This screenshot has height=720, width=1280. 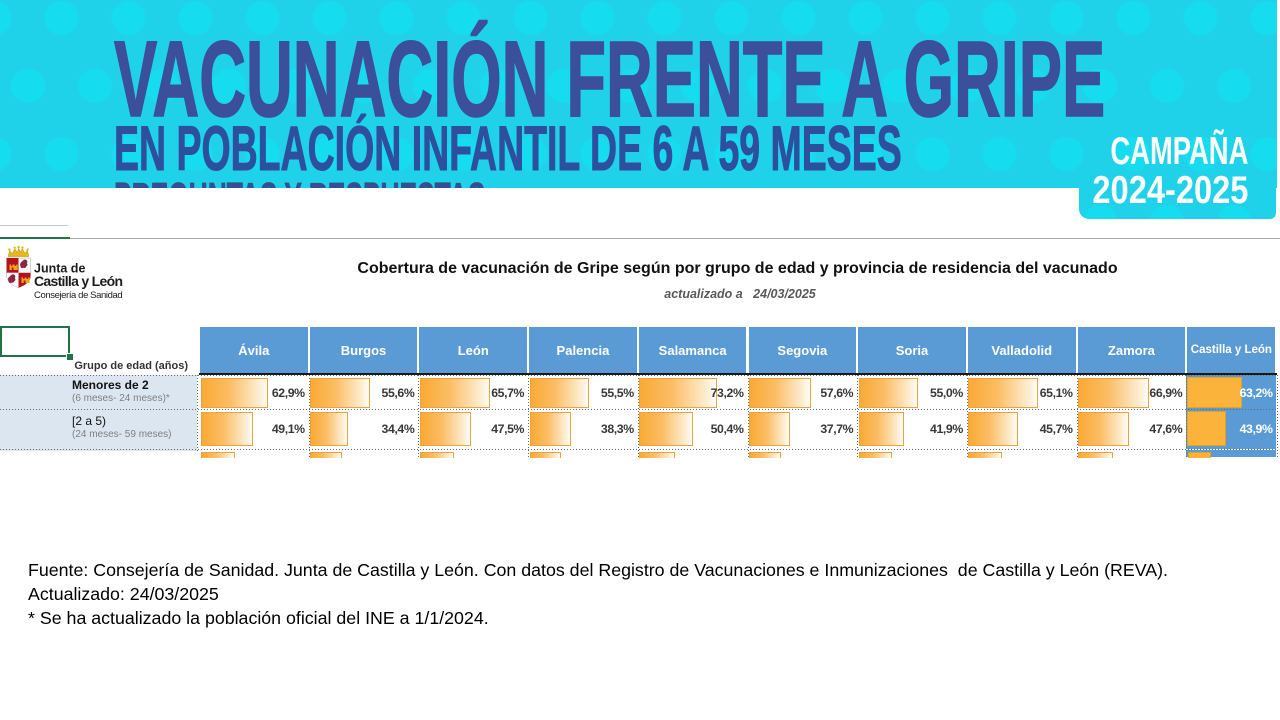 What do you see at coordinates (78, 295) in the screenshot?
I see `svg-text: Consejería de Sanidad` at bounding box center [78, 295].